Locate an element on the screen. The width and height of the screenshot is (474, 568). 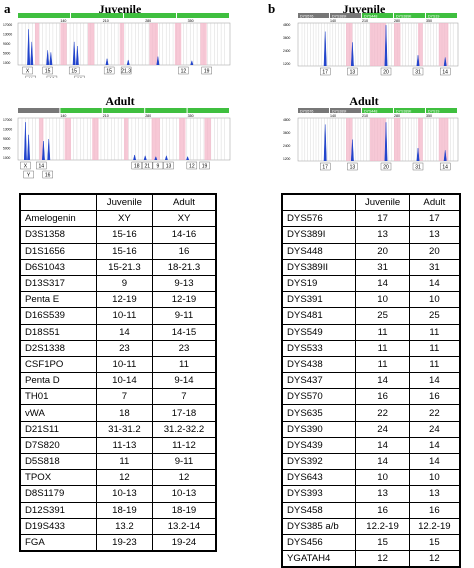
adult-genotype: 25 is located at coordinates (434, 316).